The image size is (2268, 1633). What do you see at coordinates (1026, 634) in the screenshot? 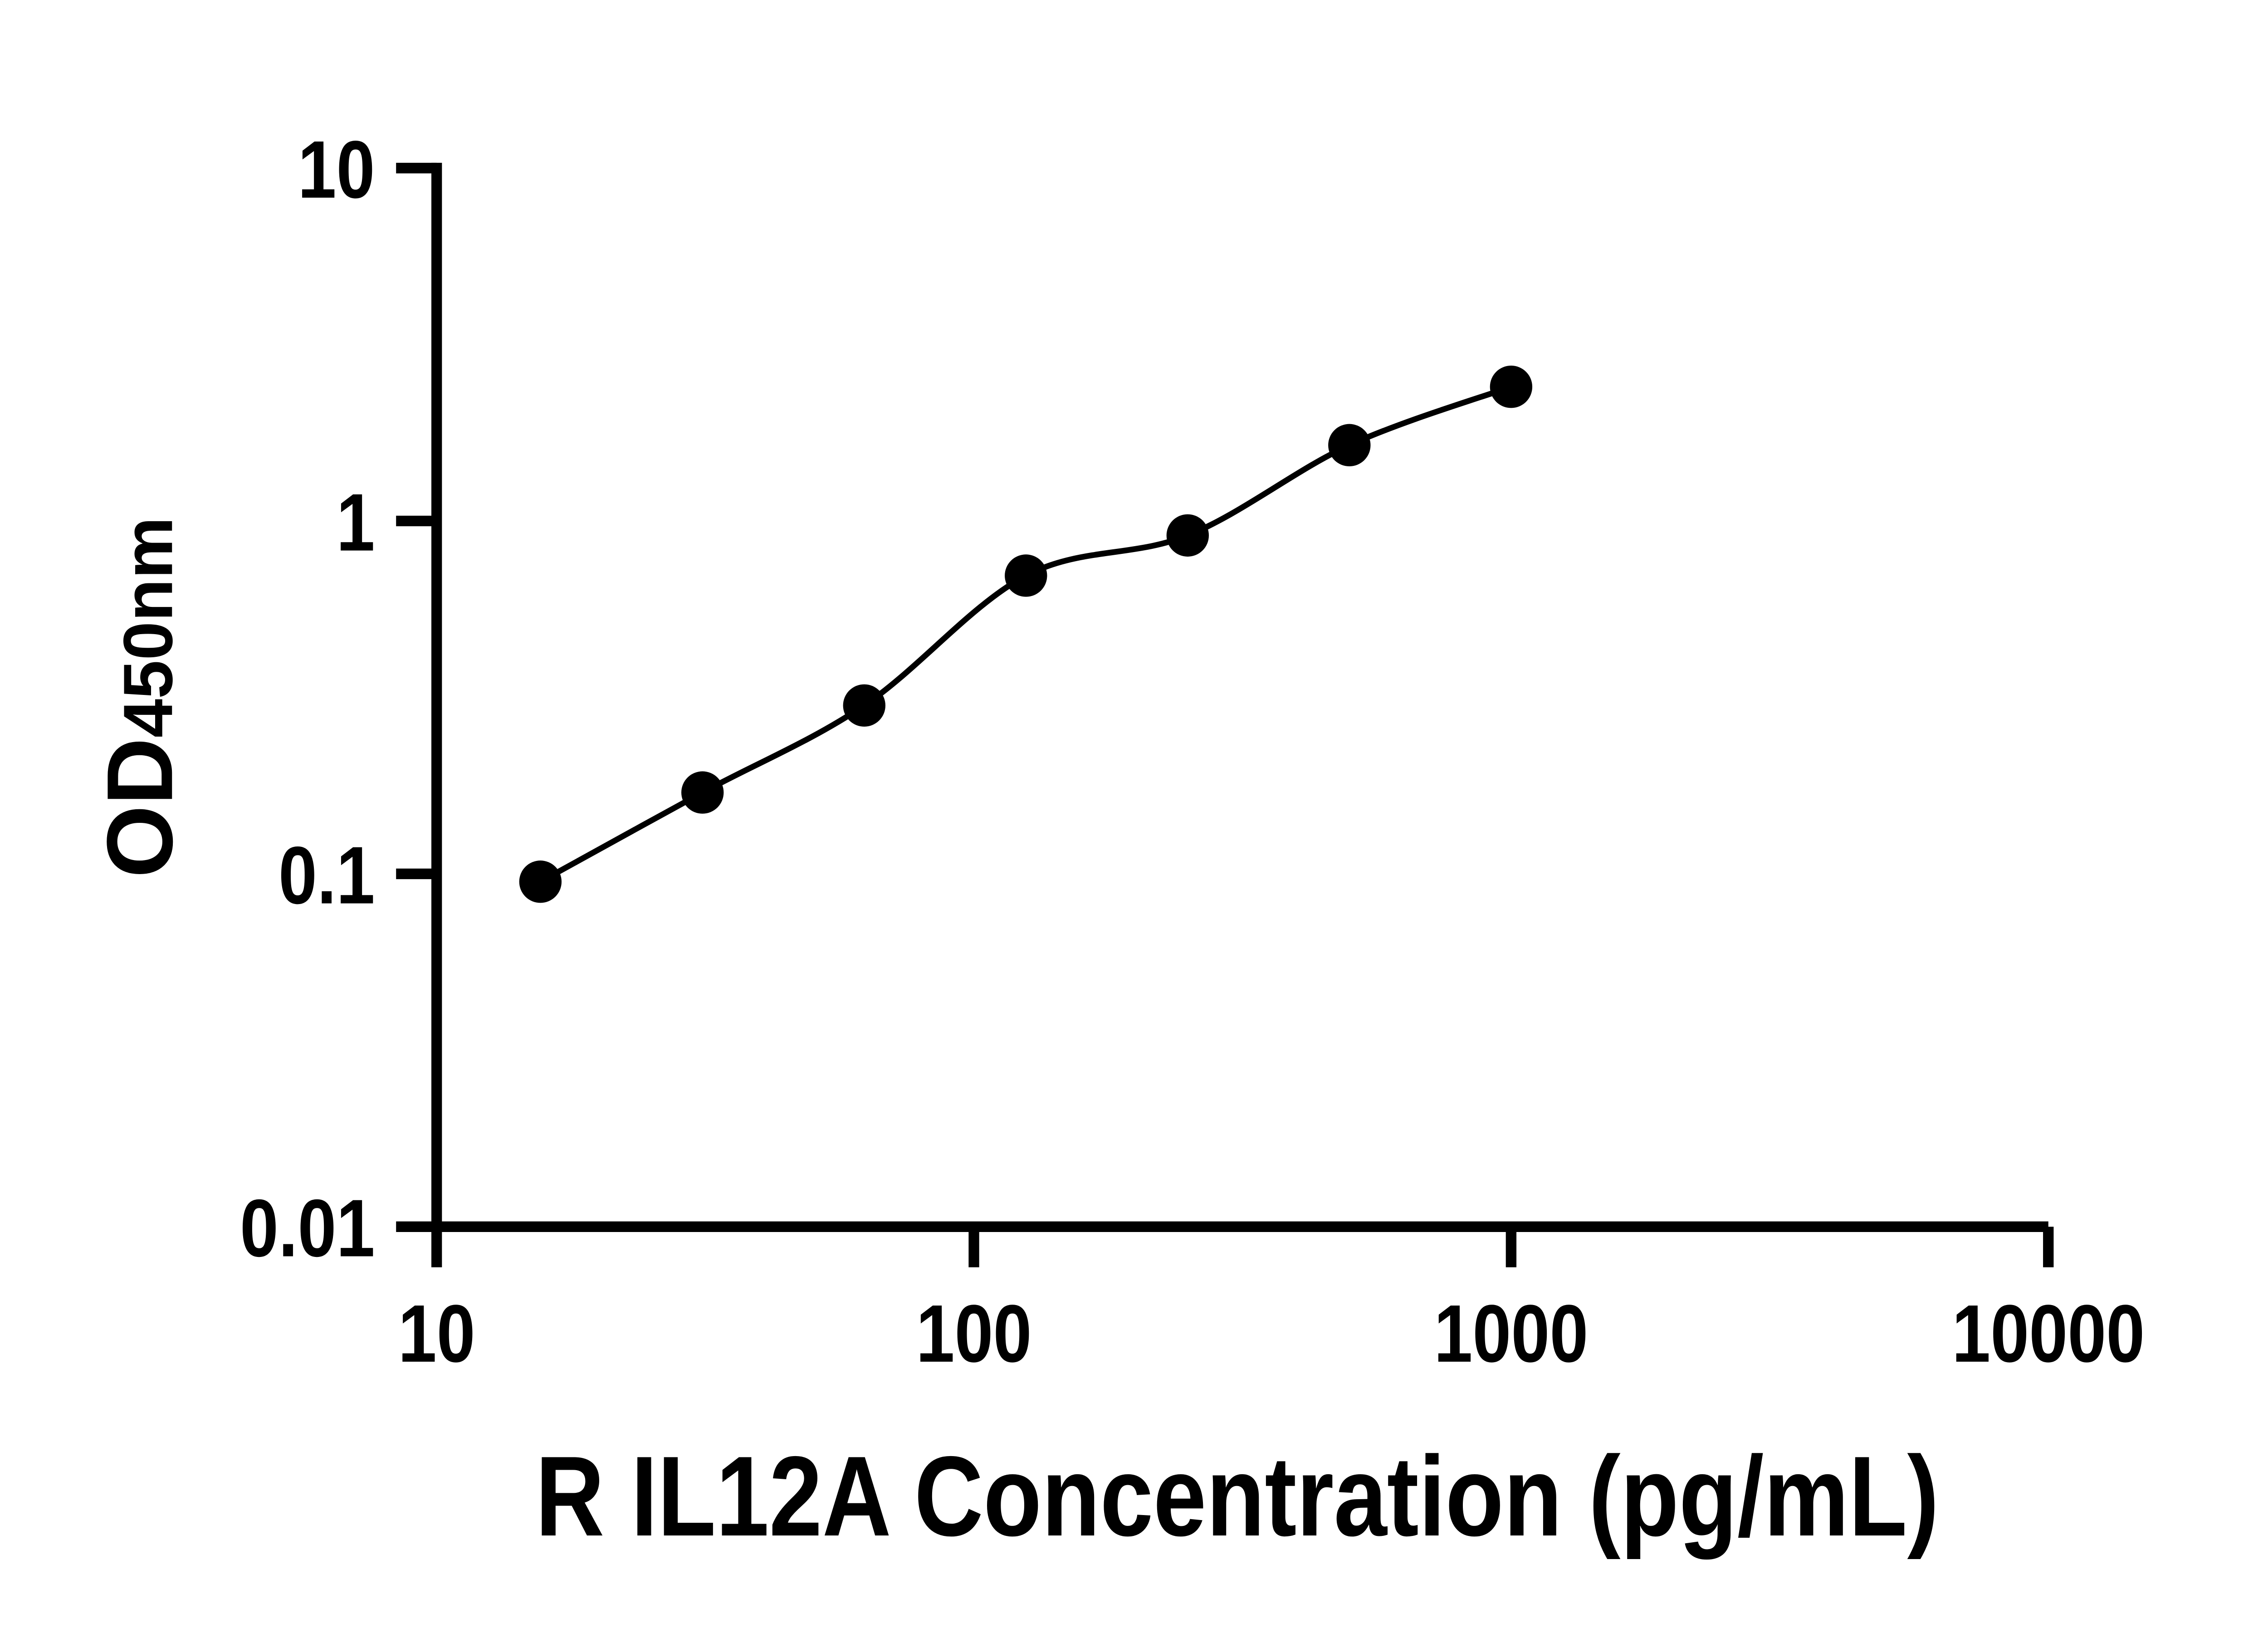
I see `data-points` at bounding box center [1026, 634].